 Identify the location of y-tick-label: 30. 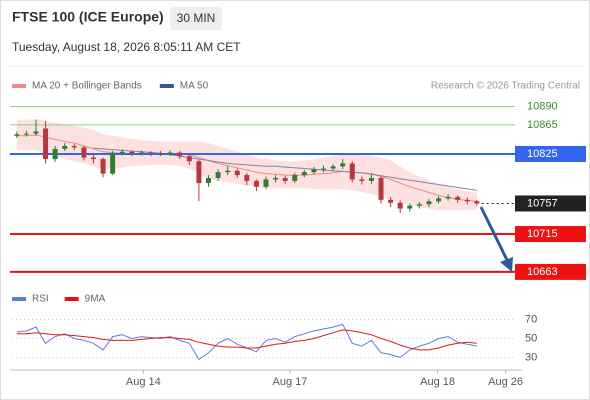
(531, 357).